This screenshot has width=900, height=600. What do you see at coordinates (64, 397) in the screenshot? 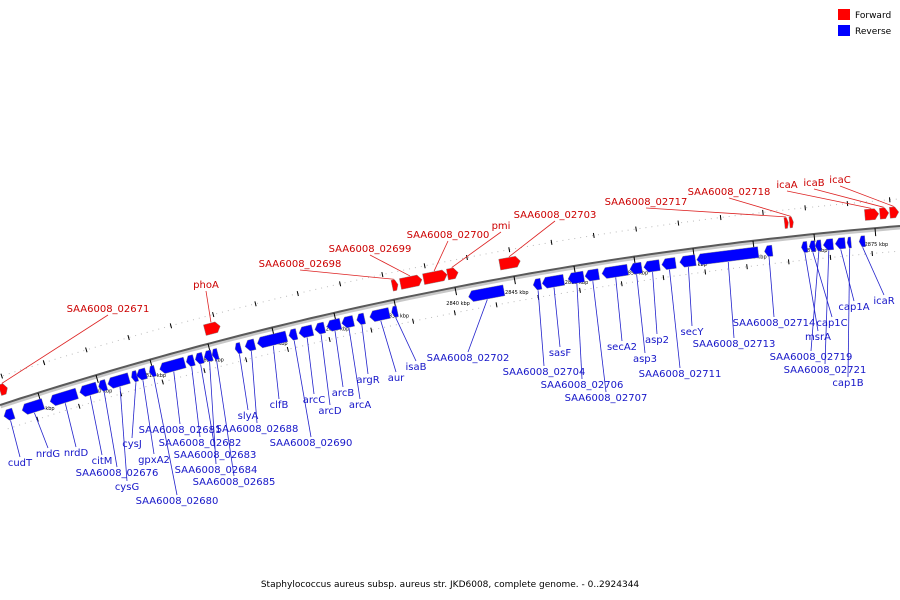
I see `gene-arrow-nrdD` at bounding box center [64, 397].